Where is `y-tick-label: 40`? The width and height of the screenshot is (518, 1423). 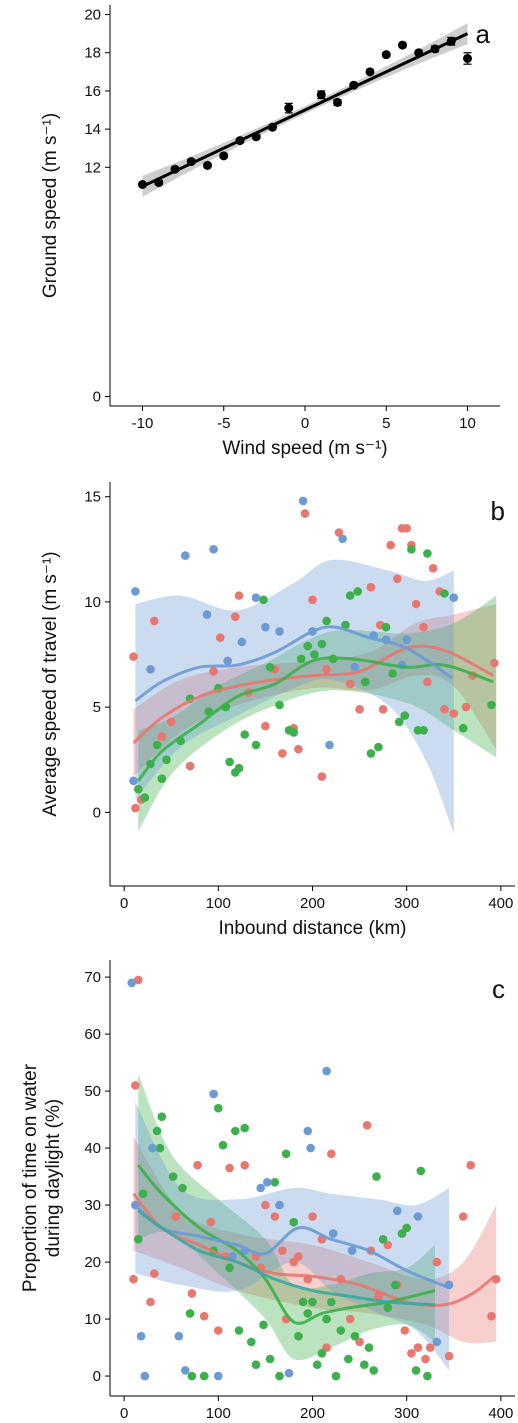
y-tick-label: 40 is located at coordinates (92, 1148).